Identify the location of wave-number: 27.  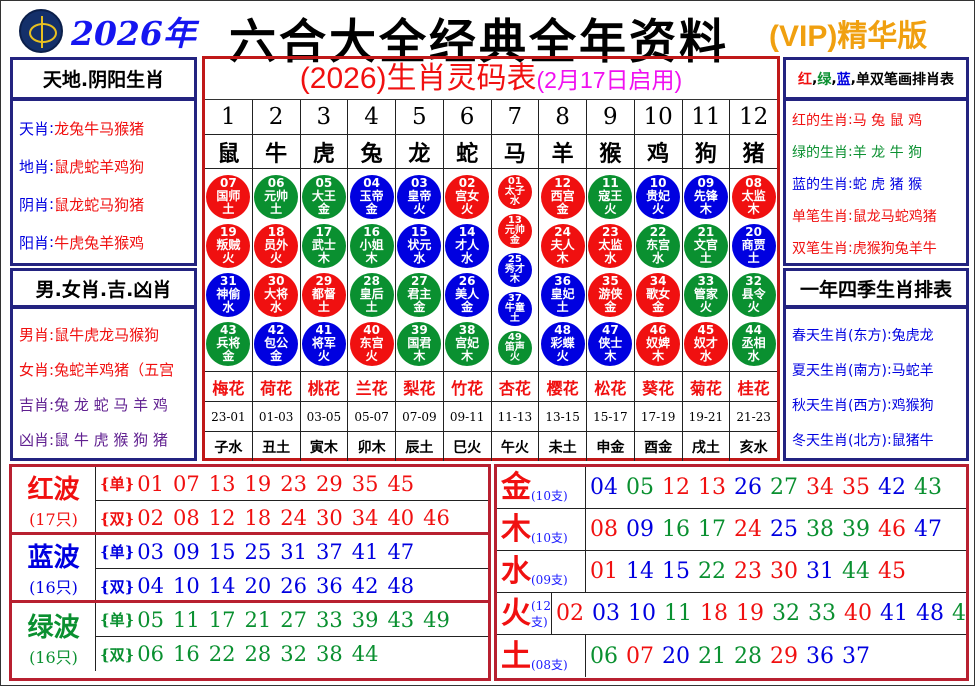
(293, 619).